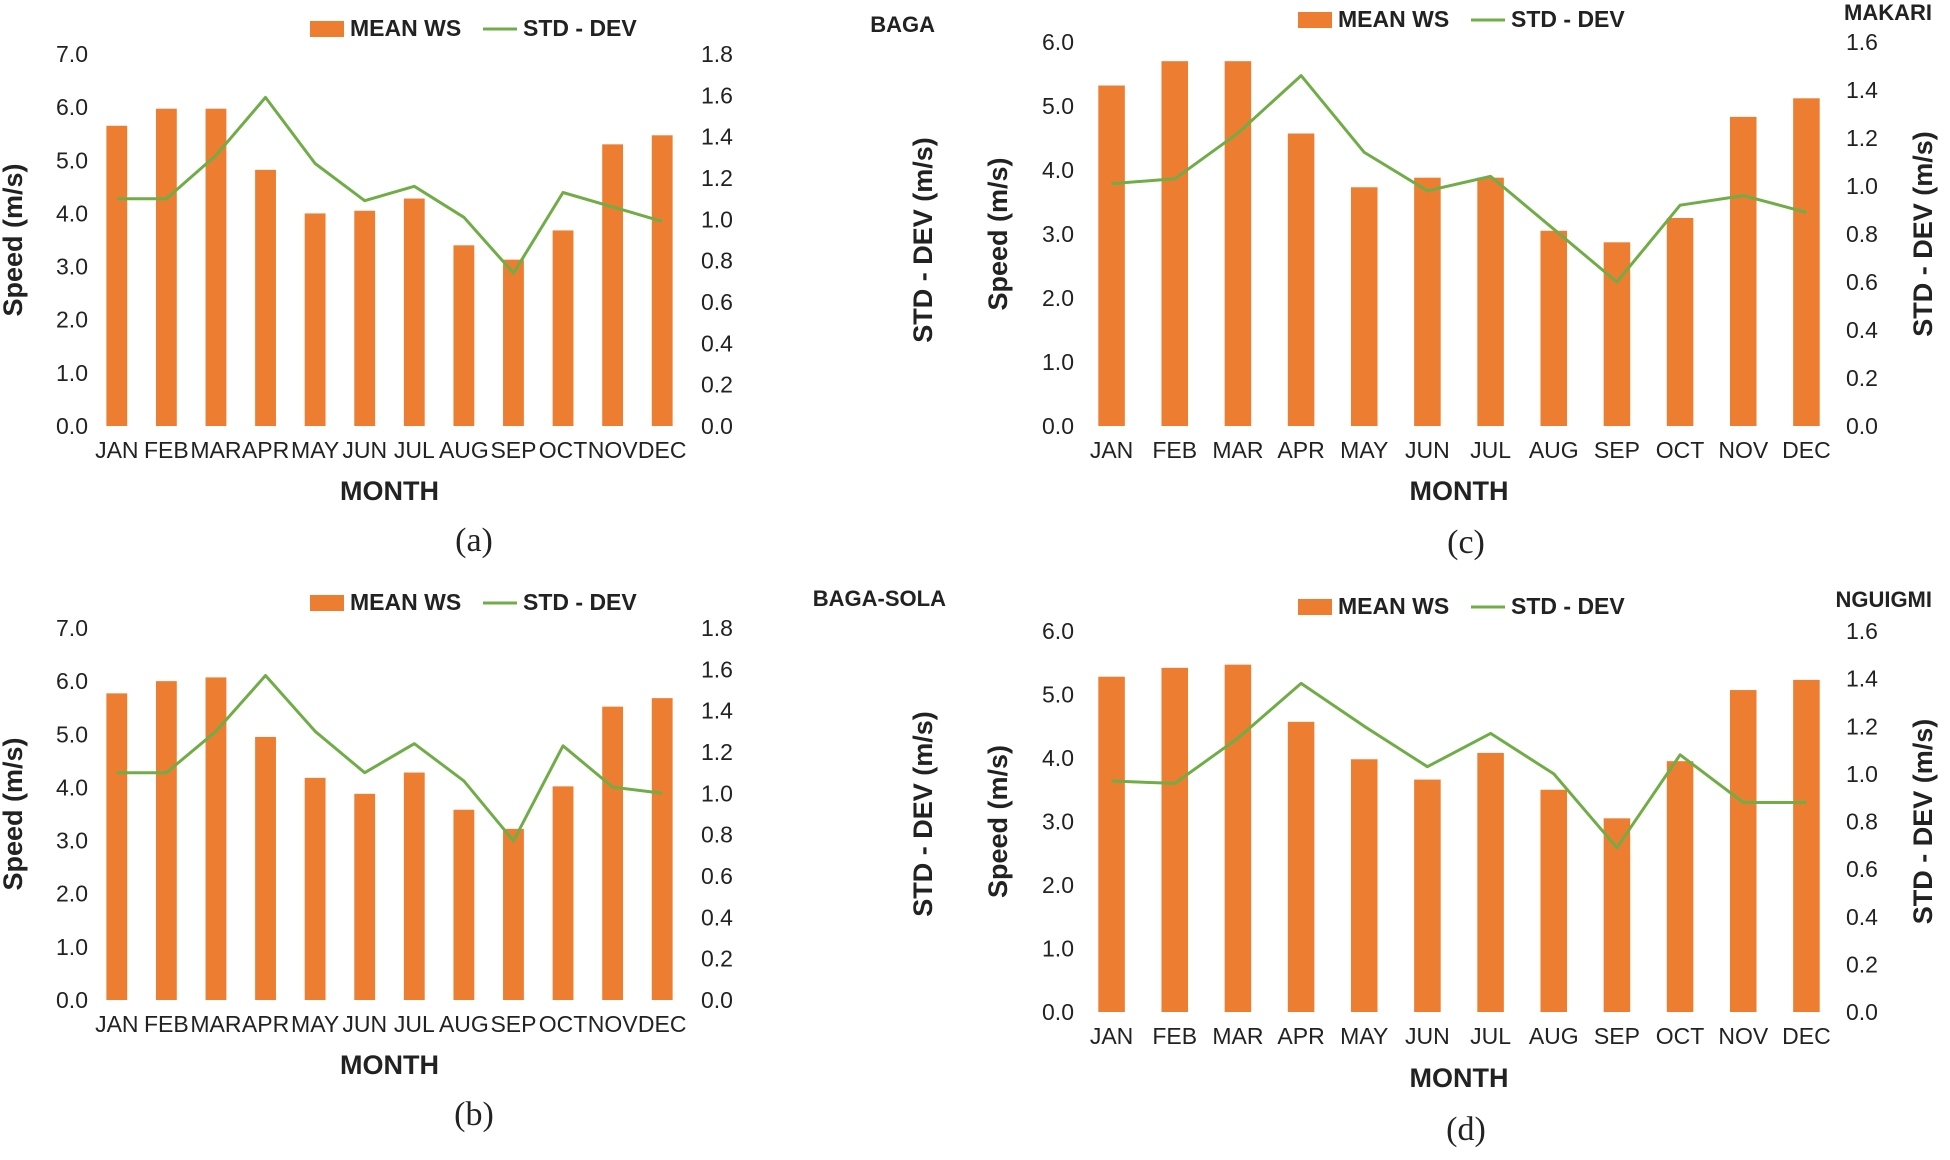 The image size is (1950, 1160). What do you see at coordinates (72, 107) in the screenshot?
I see `y-tick-label: 6.0` at bounding box center [72, 107].